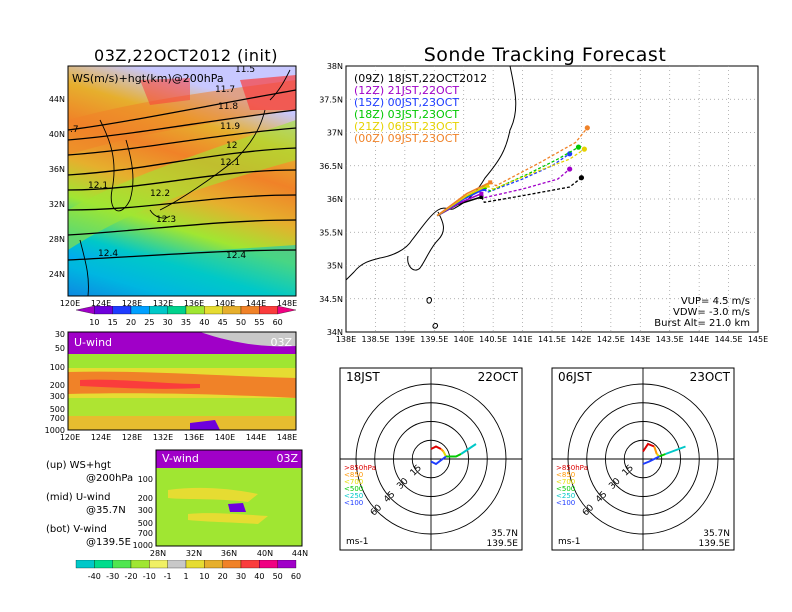 Image resolution: width=792 pixels, height=612 pixels. I want to click on svg-text: 128E, so click(132, 437).